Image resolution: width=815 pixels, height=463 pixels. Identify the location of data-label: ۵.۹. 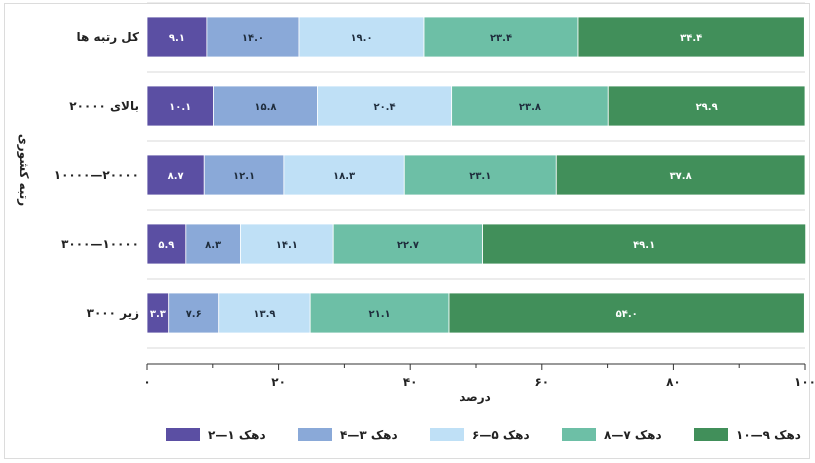
(166, 245).